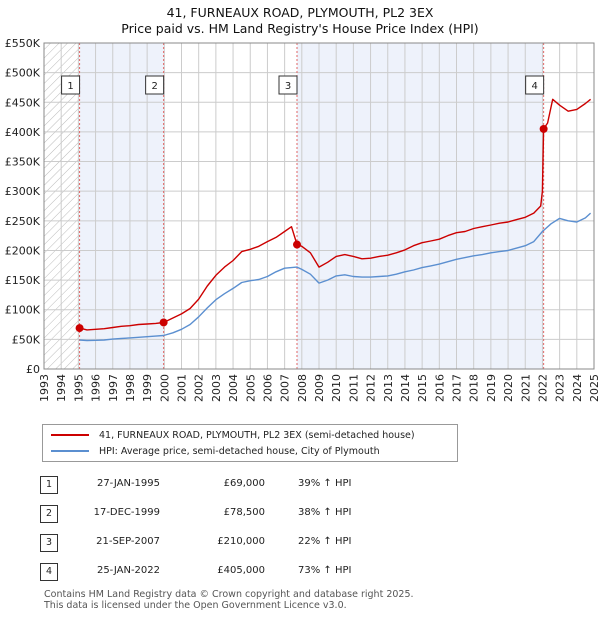 This screenshot has height=620, width=600. Describe the element at coordinates (371, 388) in the screenshot. I see `x-tick-label: 2012` at that location.